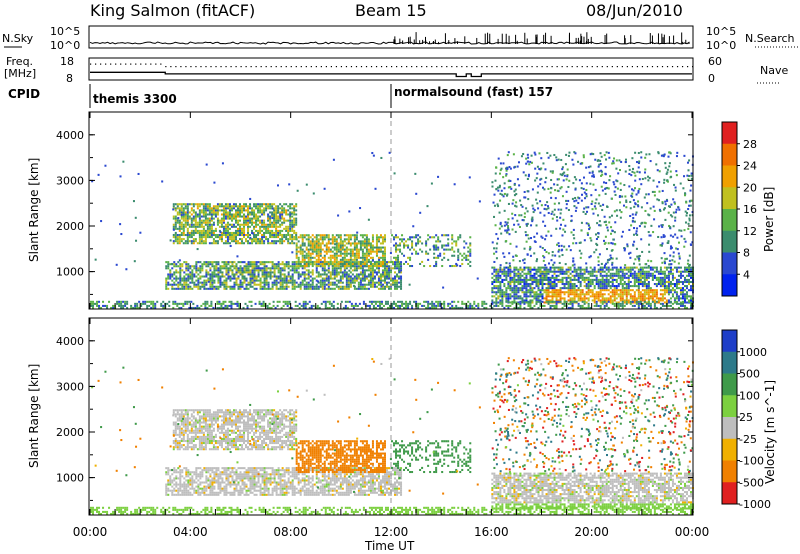 The height and width of the screenshot is (554, 800). Describe the element at coordinates (18, 38) in the screenshot. I see `nsky-label: N.Sky` at that location.